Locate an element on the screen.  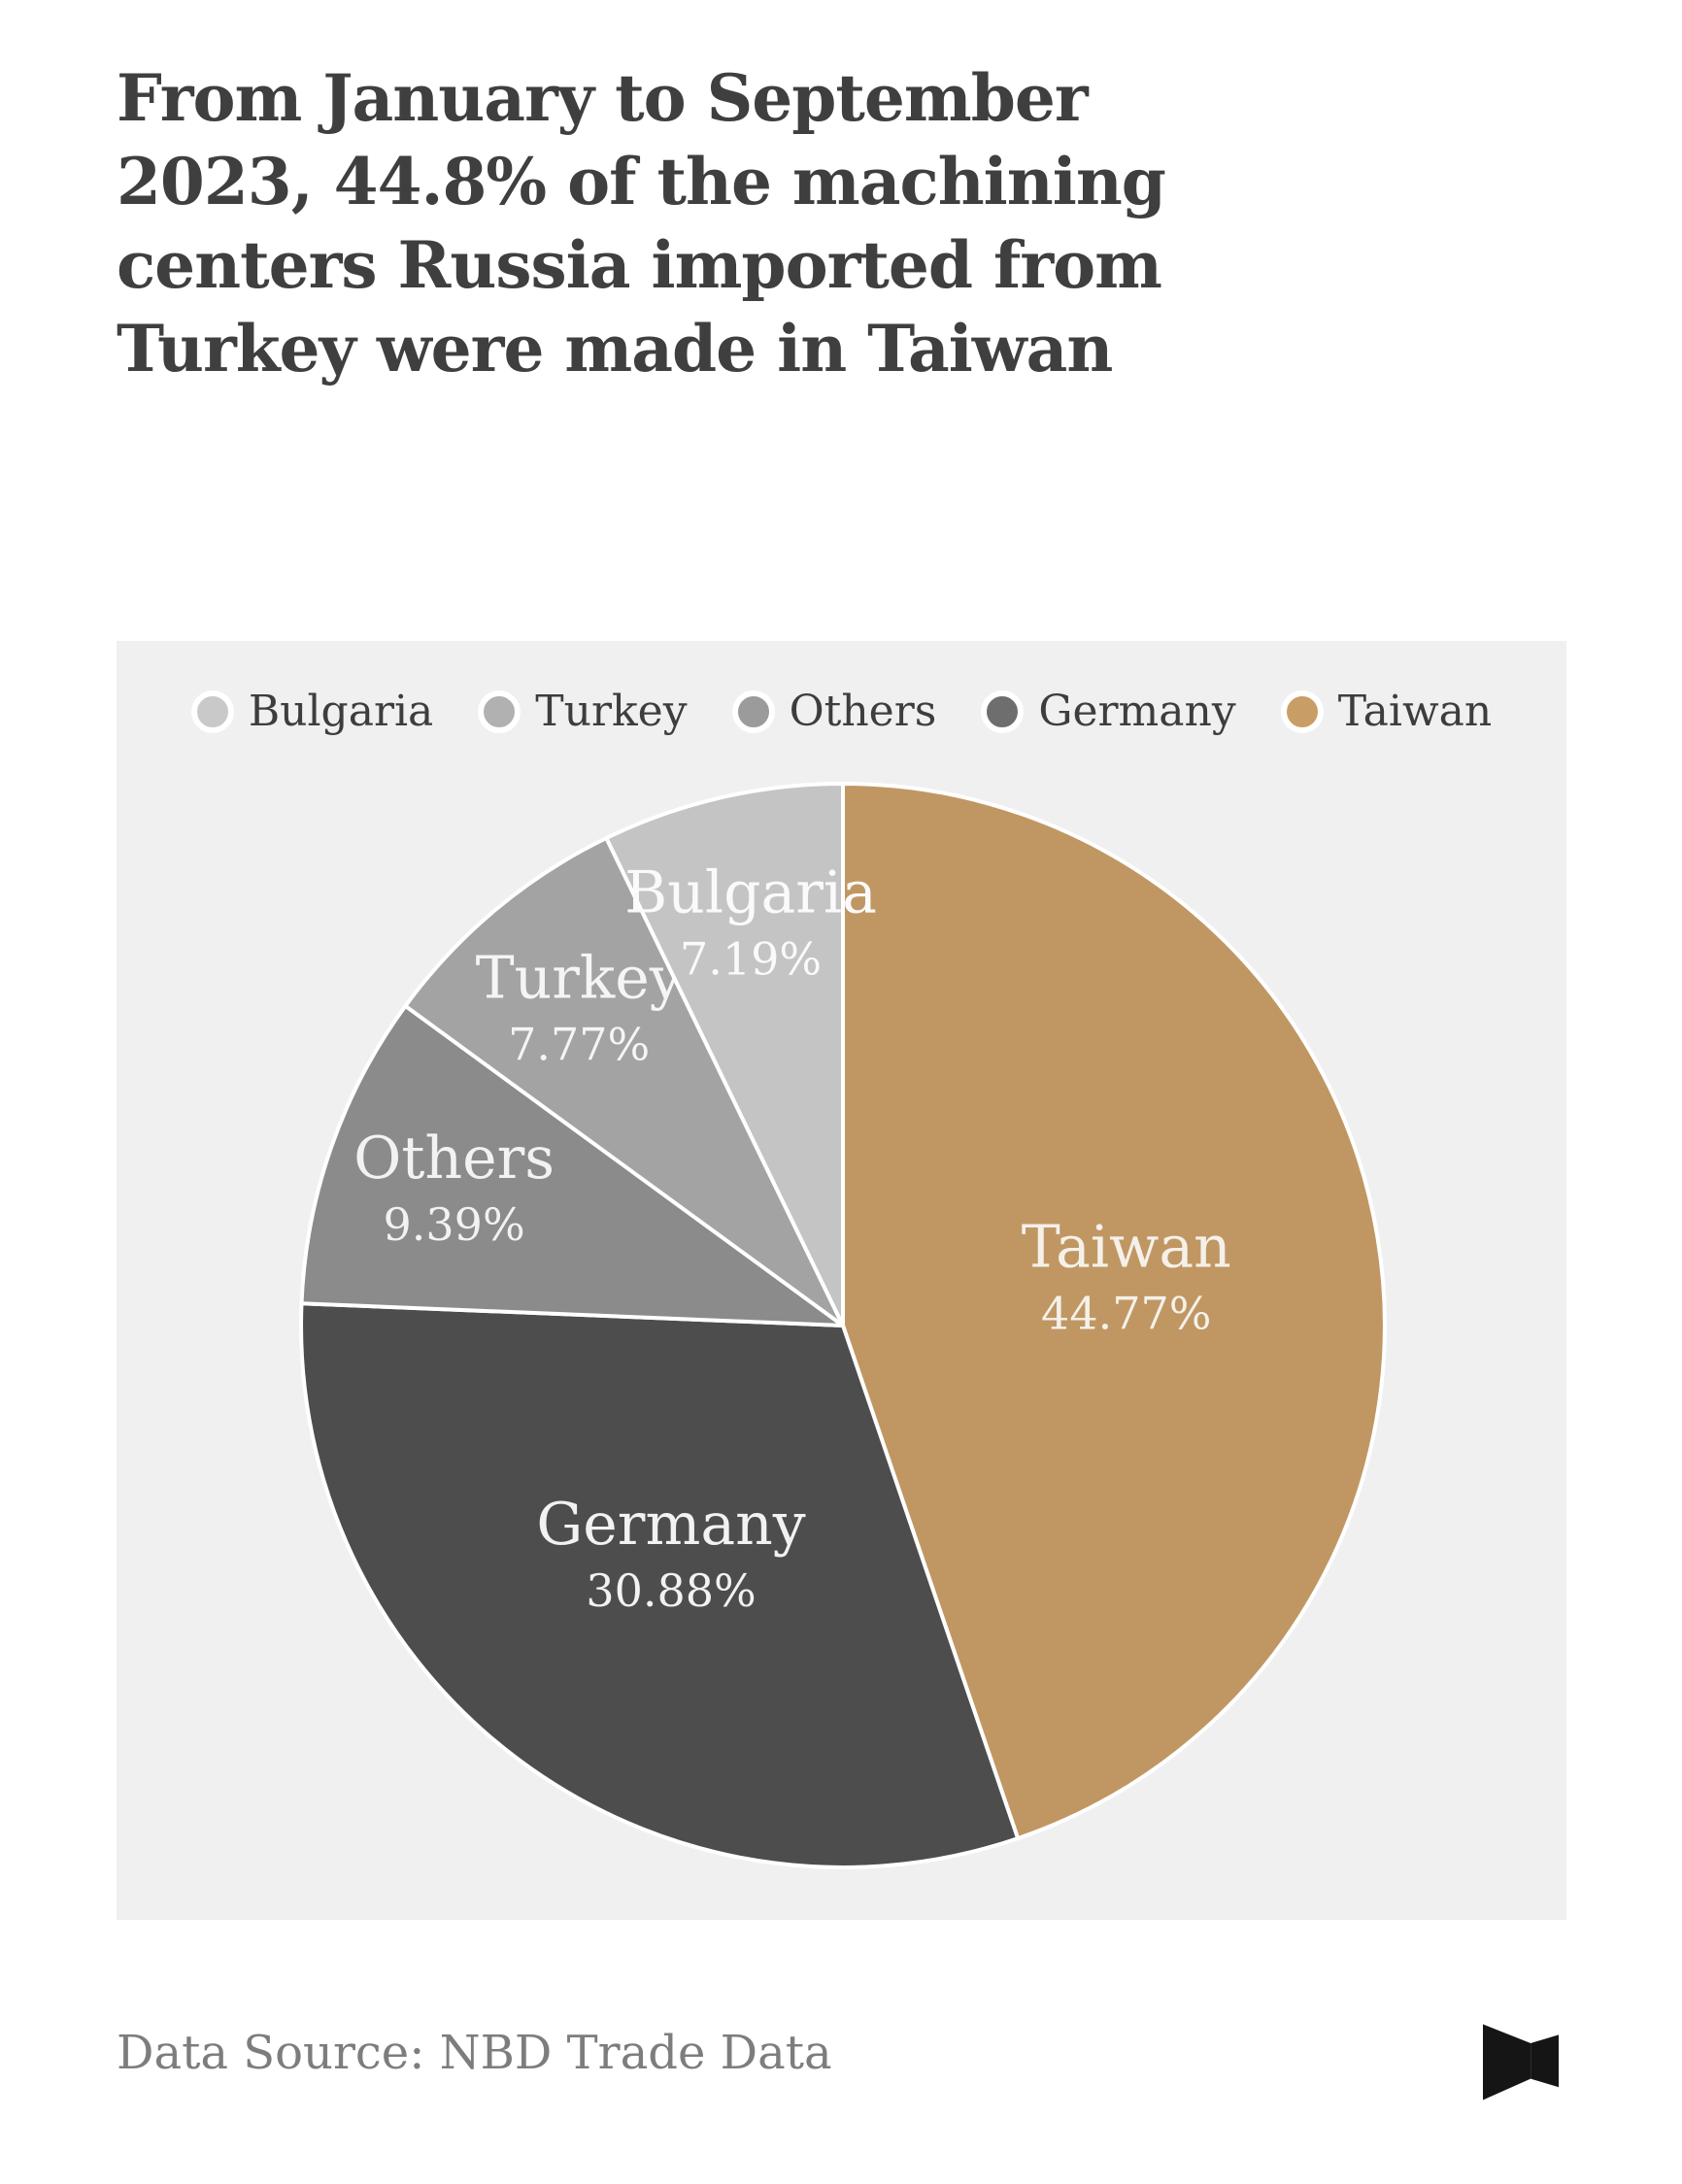
legend-item-bulgaria: Bulgaria is located at coordinates (312, 711).